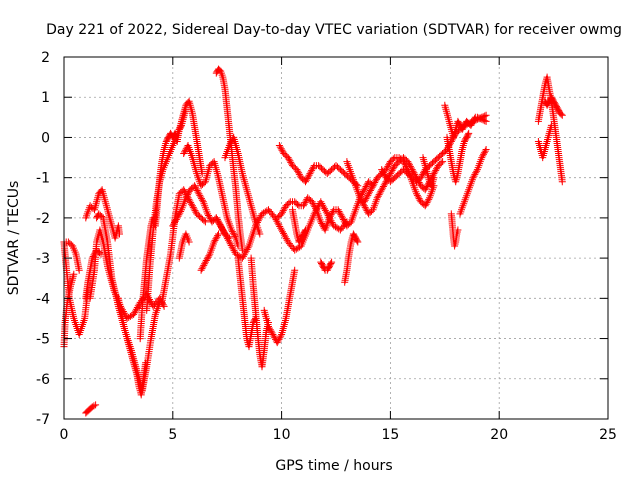 Image resolution: width=640 pixels, height=480 pixels. What do you see at coordinates (45, 58) in the screenshot?
I see `y-tick-label: 2` at bounding box center [45, 58].